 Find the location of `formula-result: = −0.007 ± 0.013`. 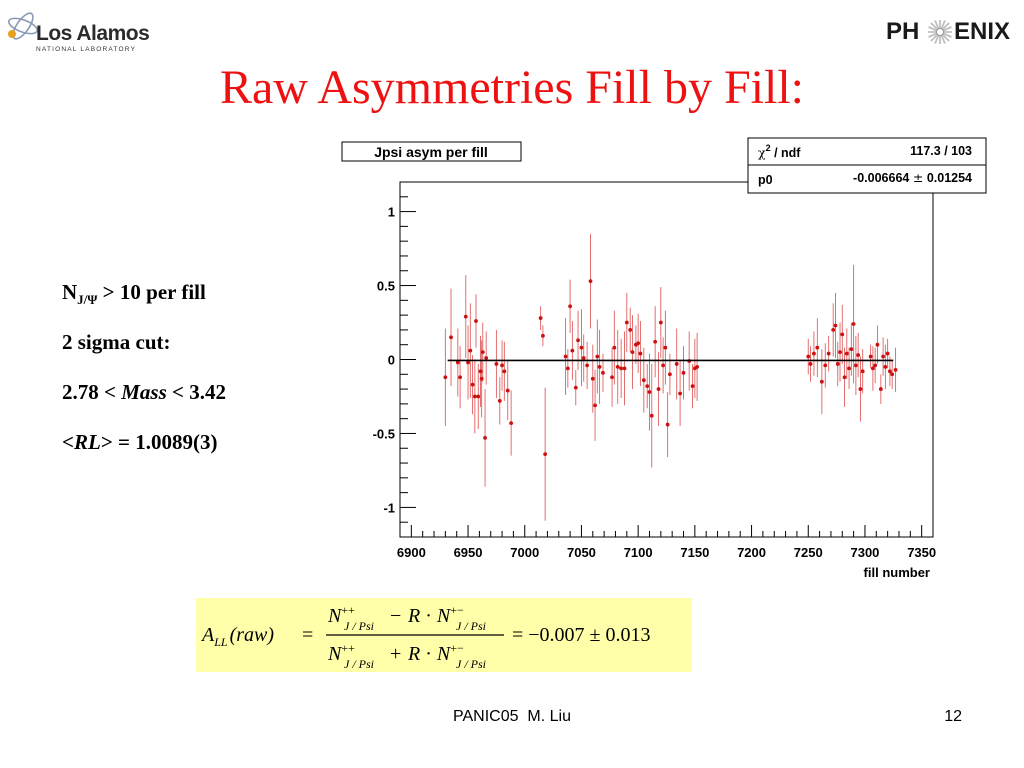

formula-result: = −0.007 ± 0.013 is located at coordinates (581, 635).